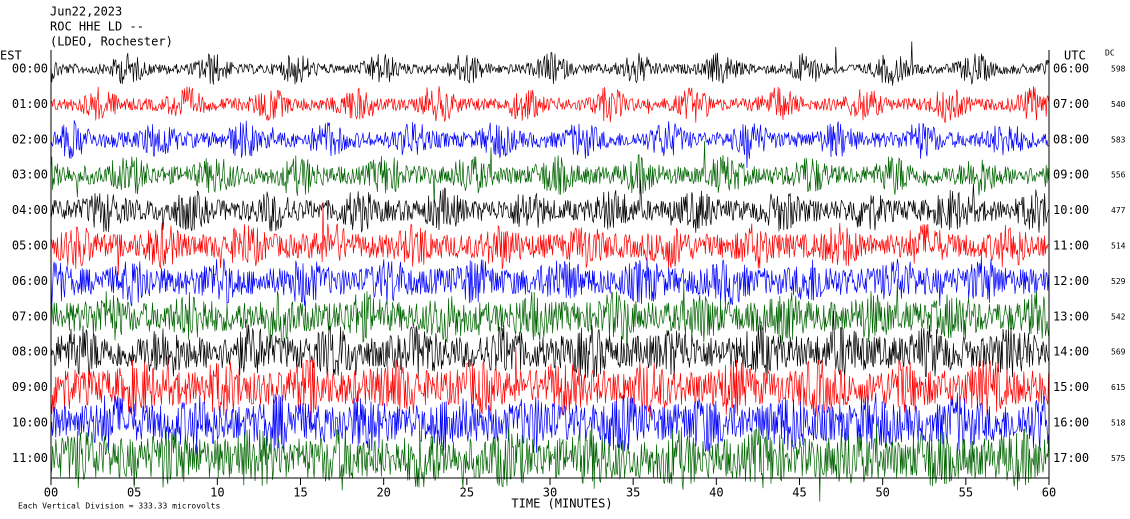 This screenshot has height=519, width=1130. Describe the element at coordinates (1071, 281) in the screenshot. I see `utc-label: 12:00` at that location.